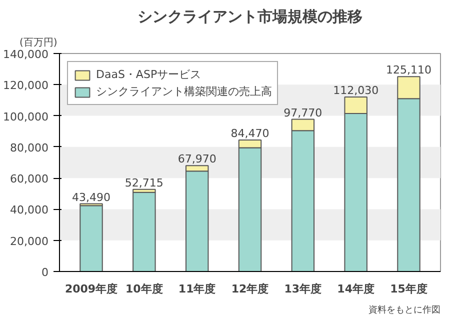 The image size is (450, 320). Describe the element at coordinates (355, 289) in the screenshot. I see `x-tick-label: 14年度` at that location.